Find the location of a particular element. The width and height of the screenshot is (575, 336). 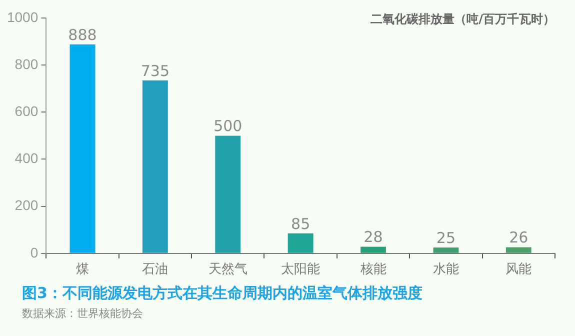

x-tick-label: 核能 is located at coordinates (372, 268).